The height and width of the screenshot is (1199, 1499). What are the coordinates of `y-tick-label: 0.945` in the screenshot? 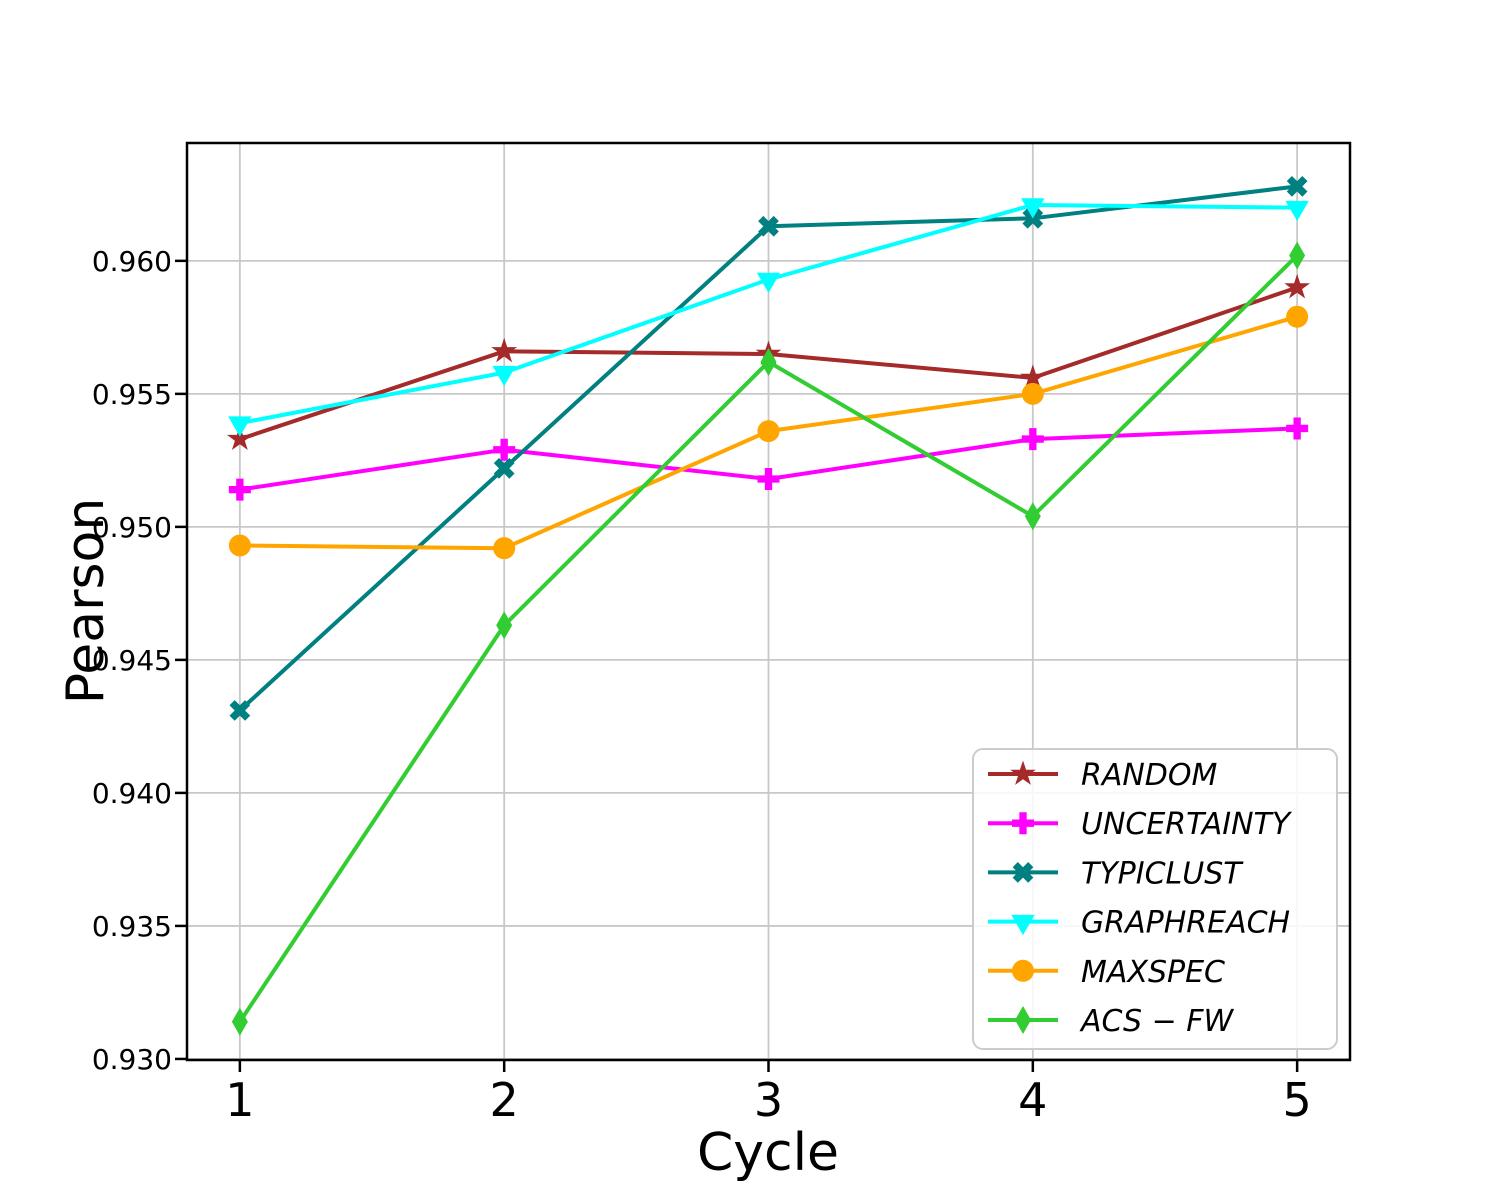 It's located at (132, 660).